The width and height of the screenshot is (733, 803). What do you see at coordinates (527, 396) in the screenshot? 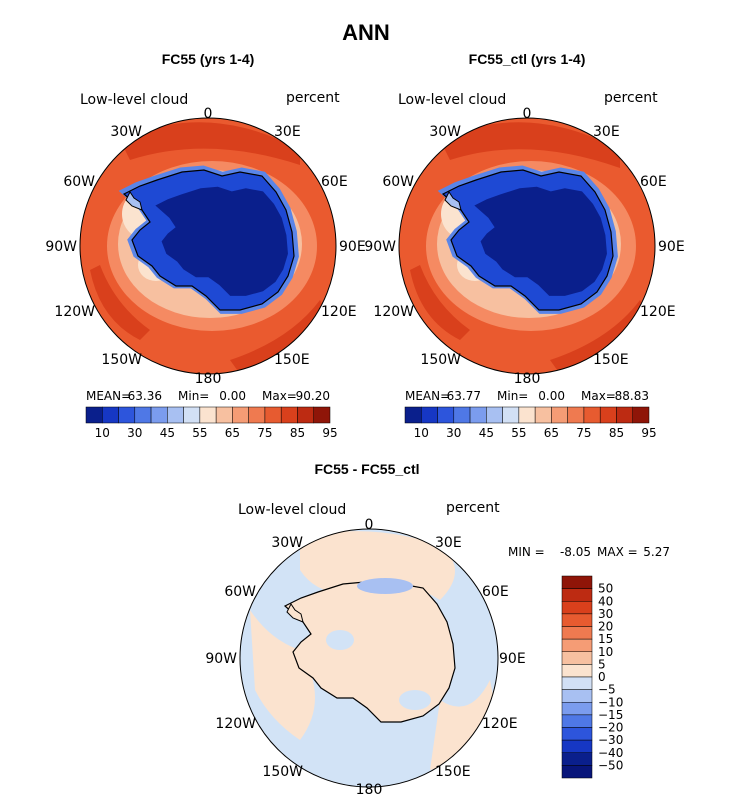
I see `stats-right: MEAN= 63.77 Min= 0.00 Max= 88.83` at bounding box center [527, 396].